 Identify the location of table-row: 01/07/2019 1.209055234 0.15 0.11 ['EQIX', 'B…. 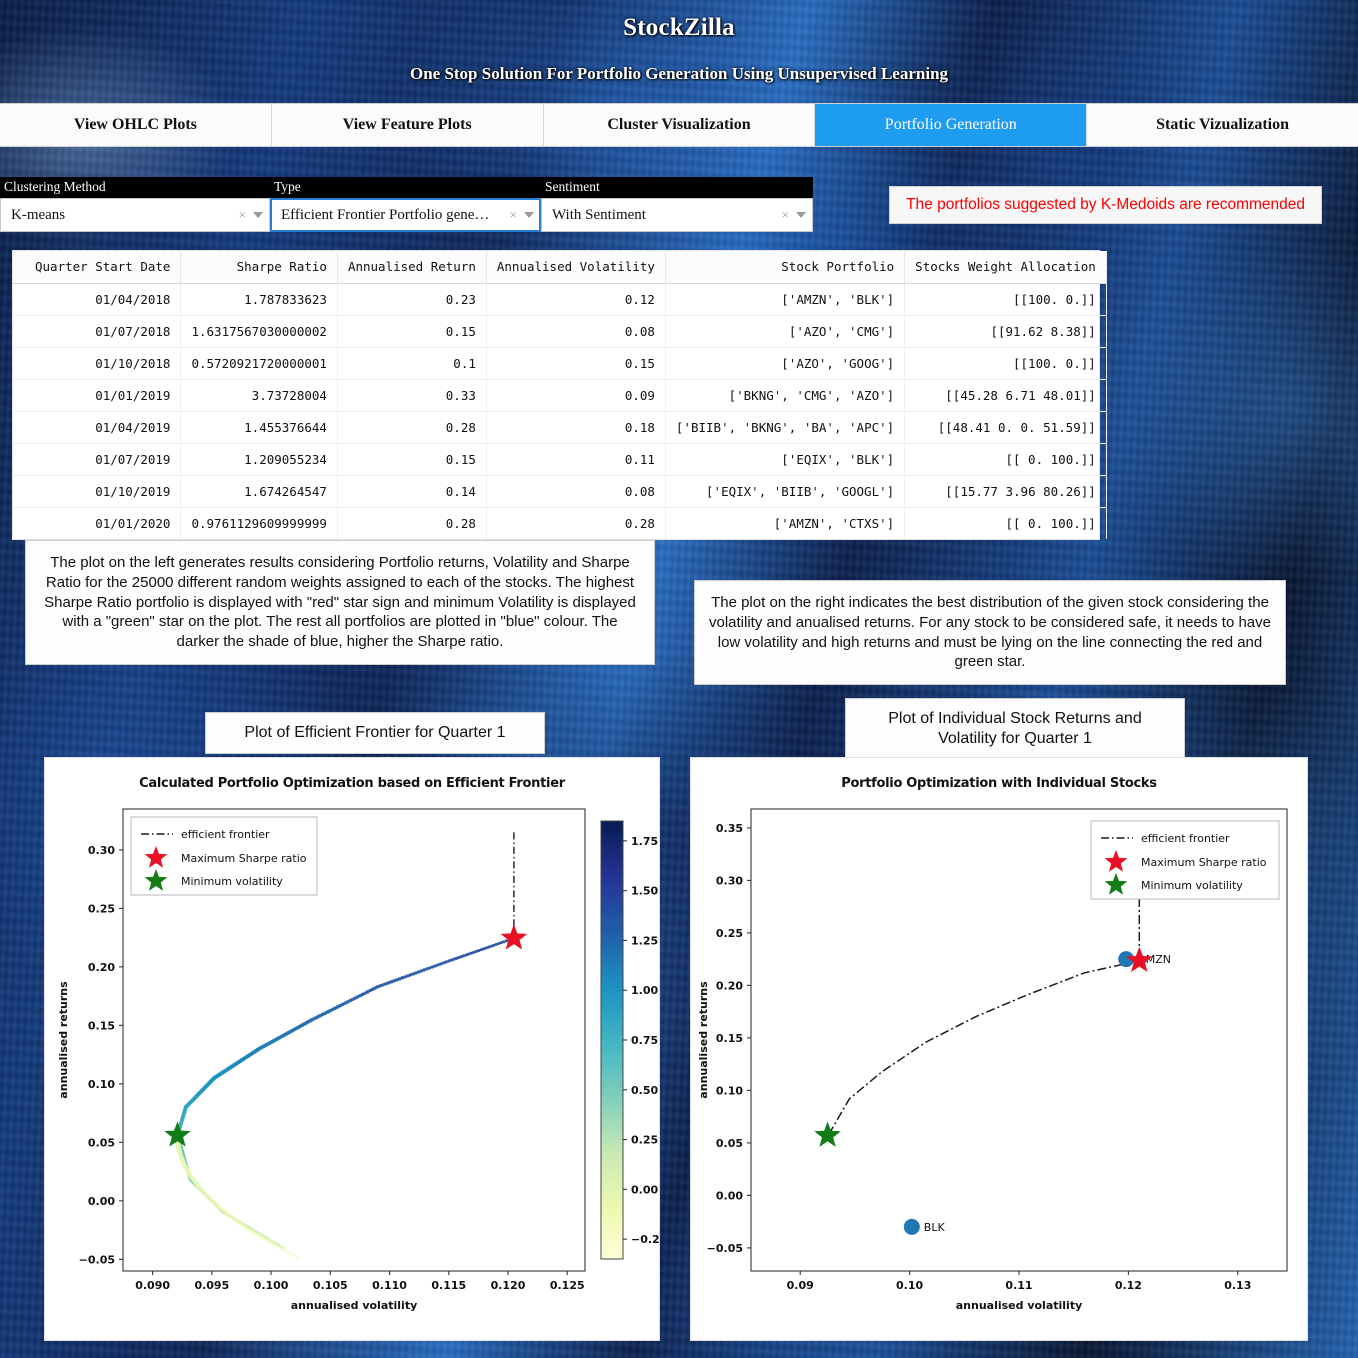
(560, 459).